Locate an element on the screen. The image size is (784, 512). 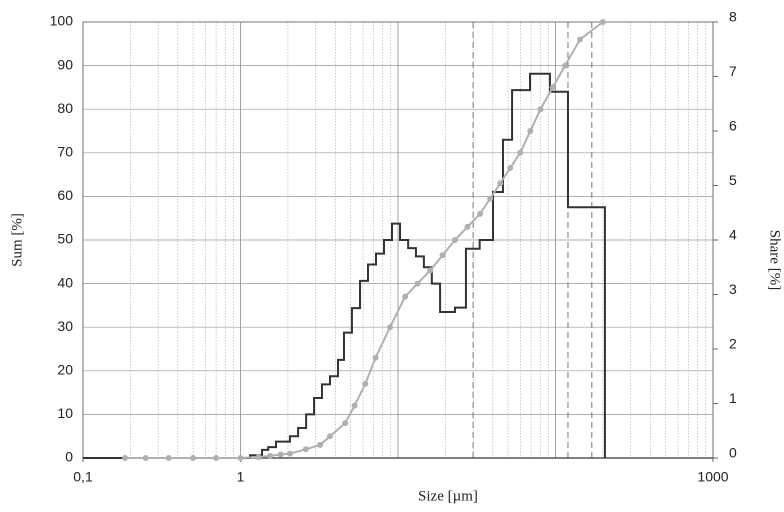
x-axis-label: Size [µm] is located at coordinates (448, 496).